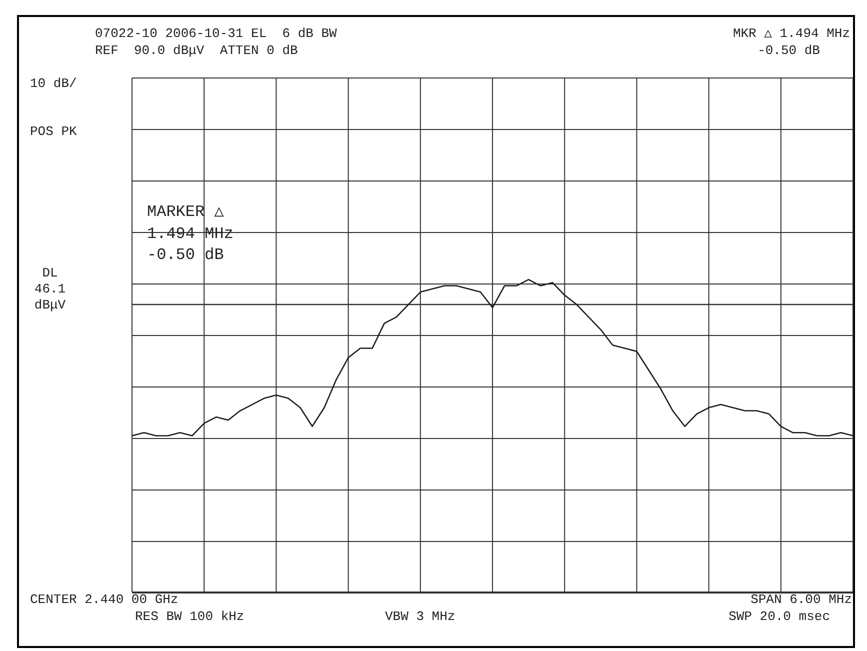 This screenshot has height=651, width=867. What do you see at coordinates (53, 84) in the screenshot?
I see `text: 10 dB/` at bounding box center [53, 84].